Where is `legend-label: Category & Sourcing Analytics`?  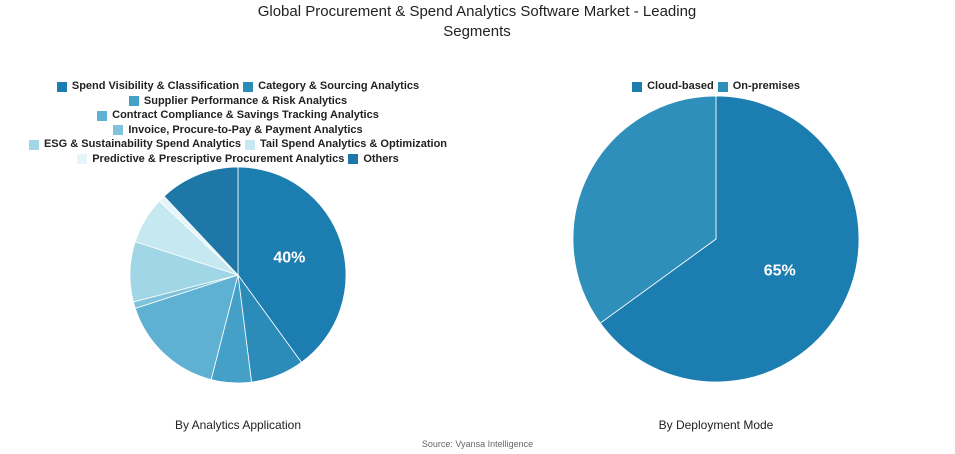 legend-label: Category & Sourcing Analytics is located at coordinates (339, 86).